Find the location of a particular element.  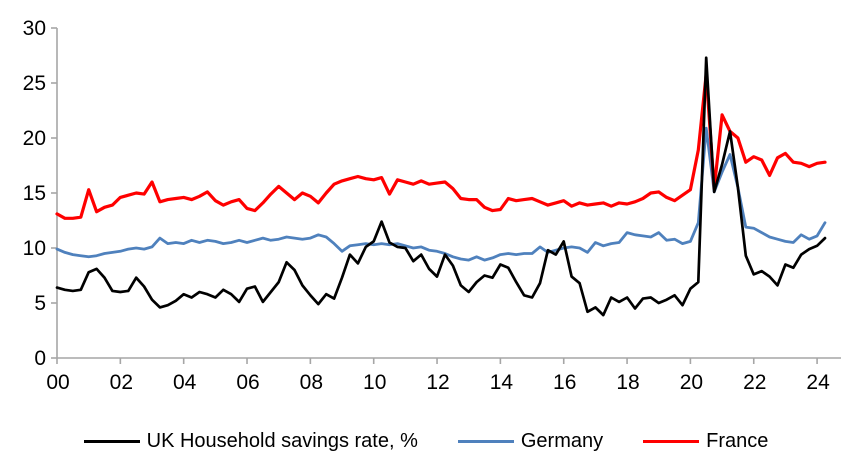

legend-item-germany: Germany is located at coordinates (530, 441).